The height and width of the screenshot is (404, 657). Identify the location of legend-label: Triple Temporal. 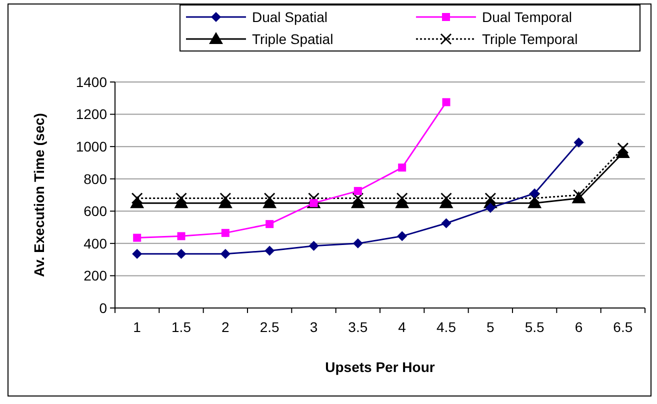
(530, 38).